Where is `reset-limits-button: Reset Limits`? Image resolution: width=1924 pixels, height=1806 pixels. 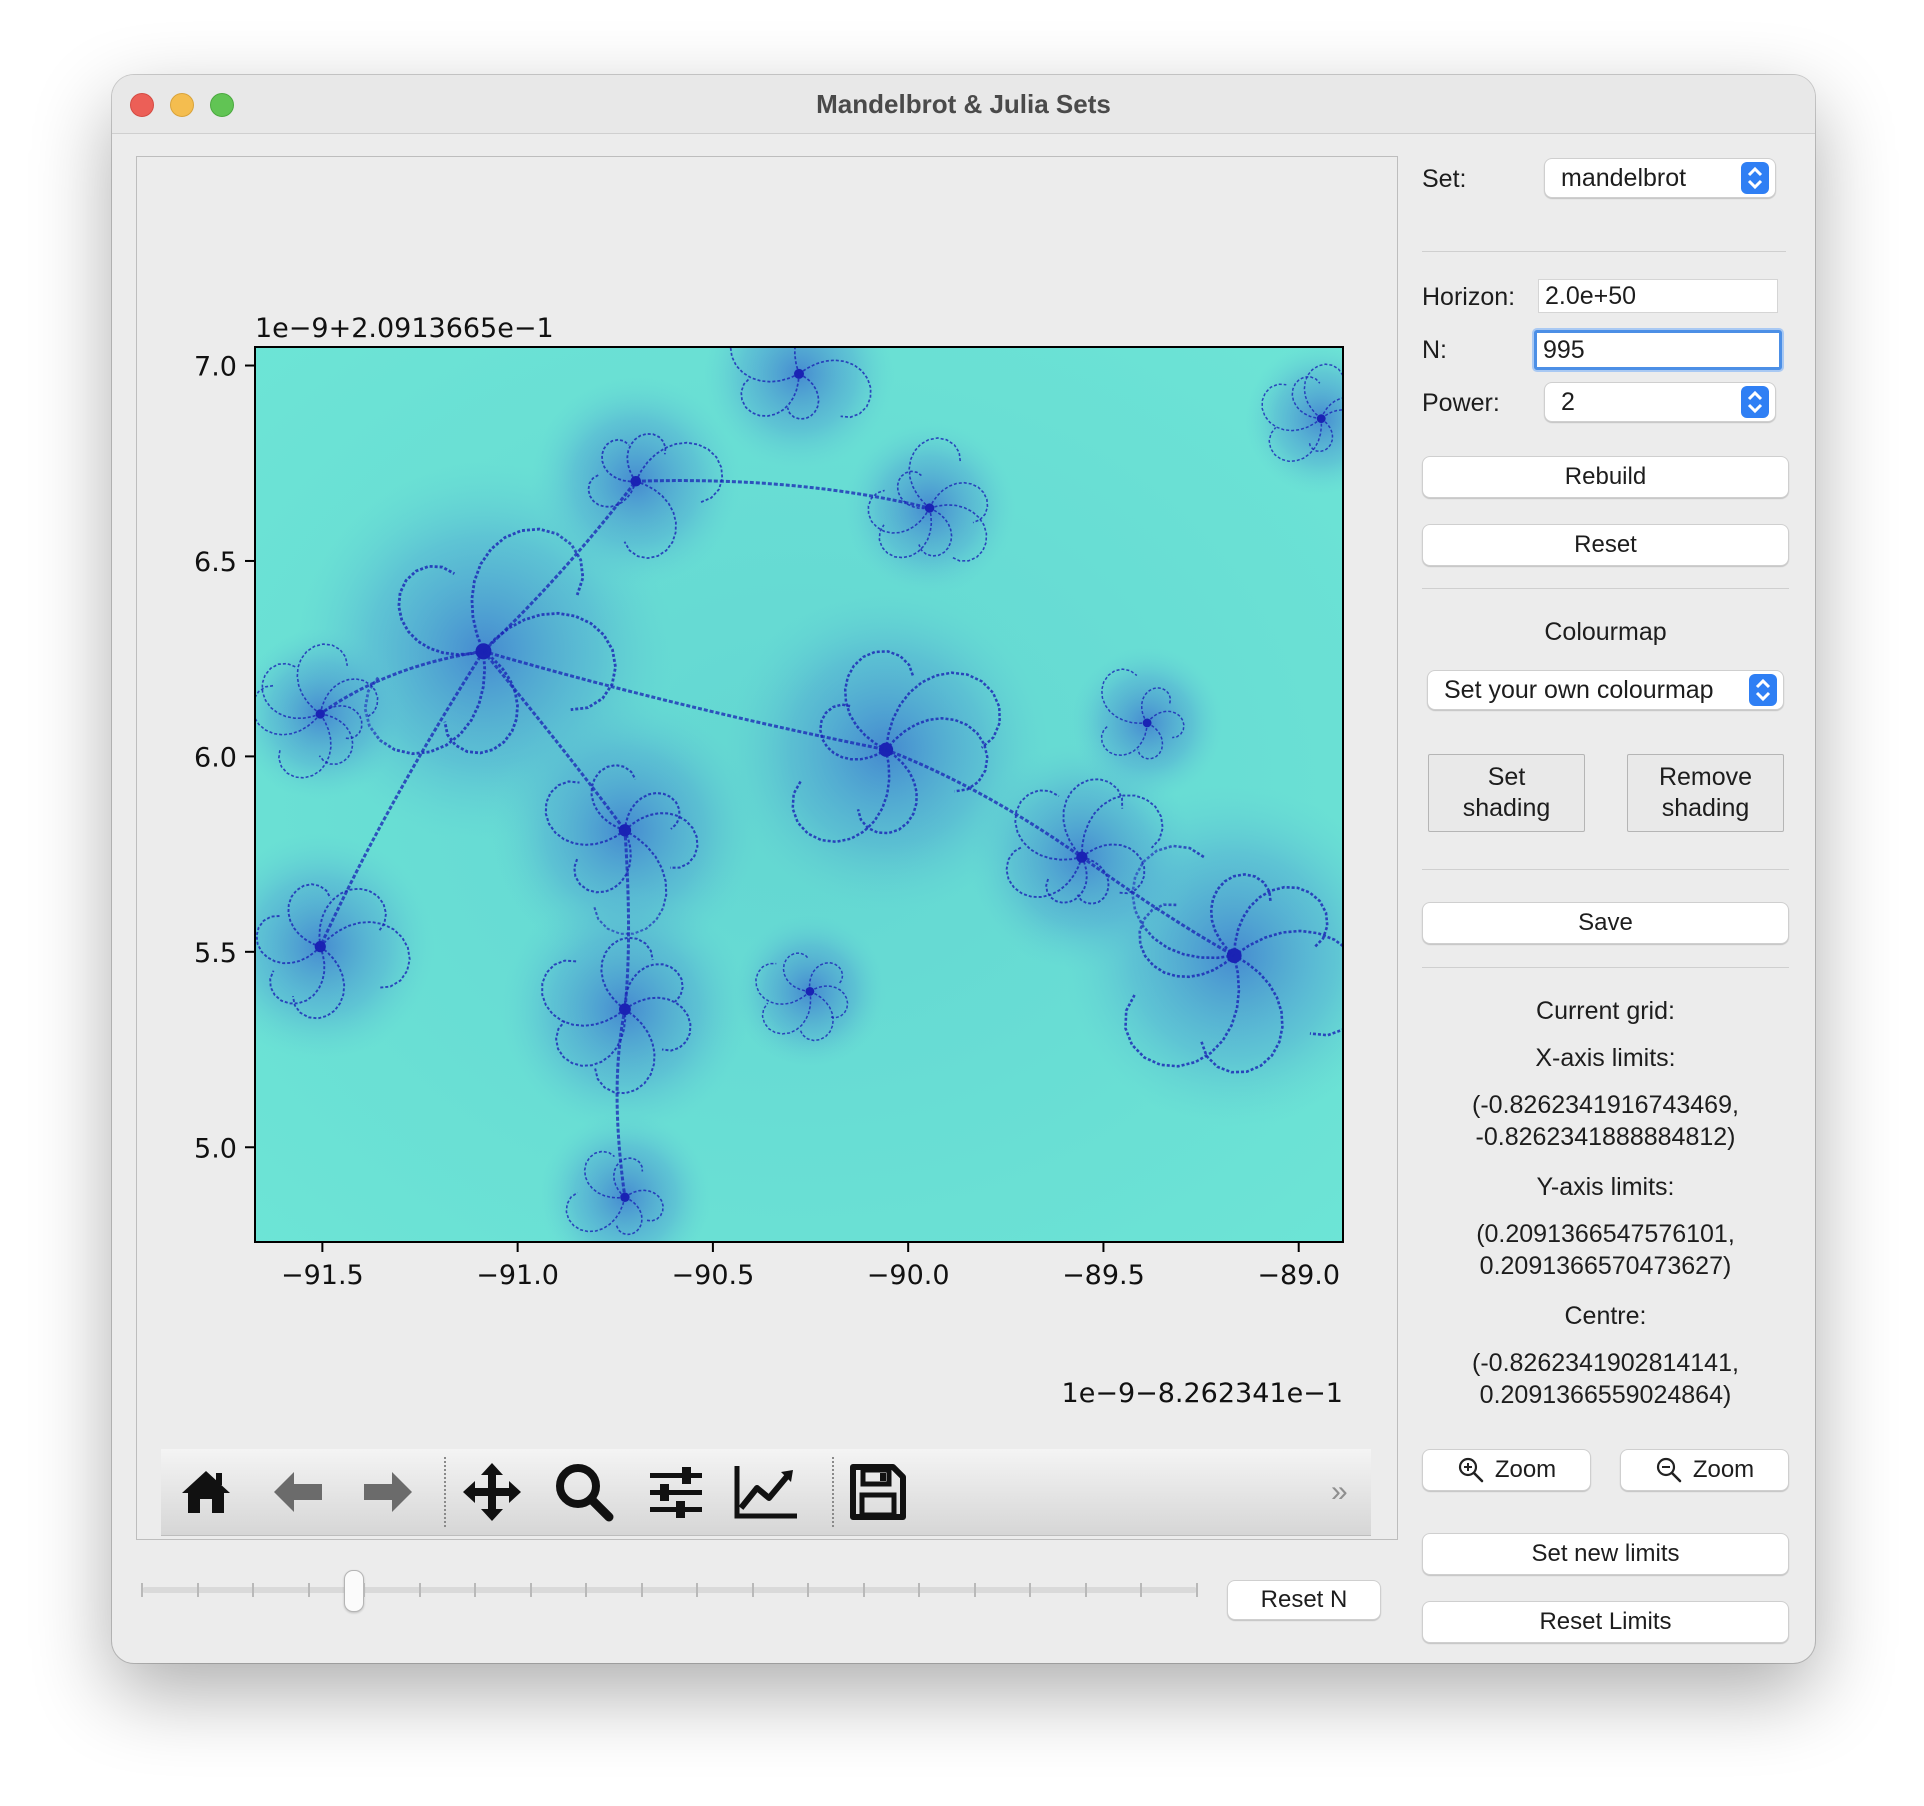 reset-limits-button: Reset Limits is located at coordinates (1605, 1622).